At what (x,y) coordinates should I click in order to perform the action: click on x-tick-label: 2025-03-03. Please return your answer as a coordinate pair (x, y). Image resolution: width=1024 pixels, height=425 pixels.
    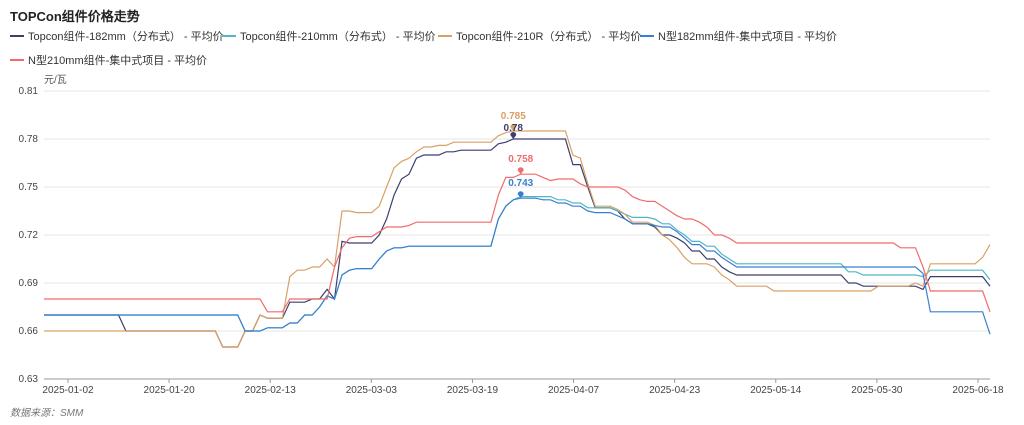
    Looking at the image, I should click on (372, 390).